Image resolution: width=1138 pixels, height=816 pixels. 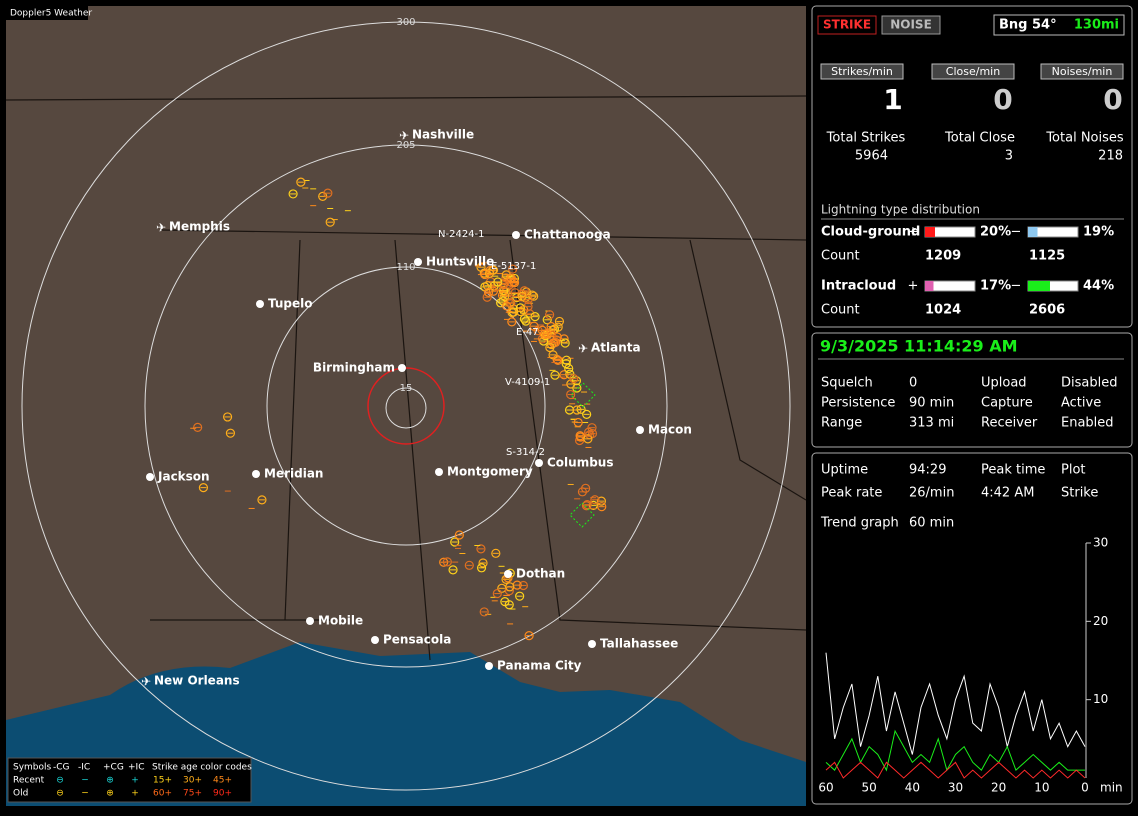 I want to click on legend-age: 60+, so click(x=162, y=794).